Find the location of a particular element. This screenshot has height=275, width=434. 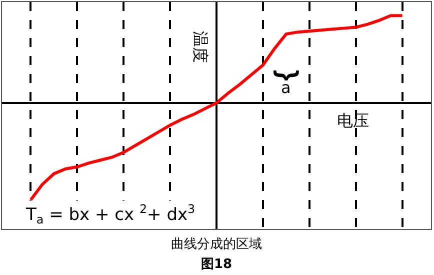

text: T$_{a}$ = bx + cx $^{2}$+ dx$^{3}$ is located at coordinates (110, 214).